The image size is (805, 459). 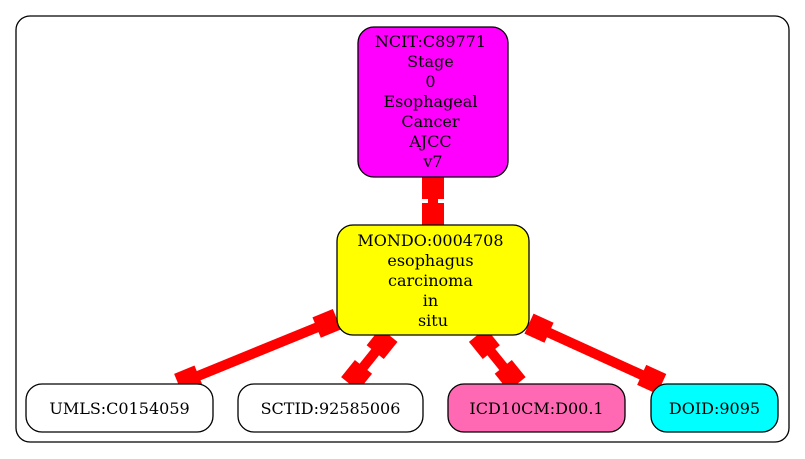 What do you see at coordinates (430, 61) in the screenshot?
I see `ncit-label-line-2: Stage` at bounding box center [430, 61].